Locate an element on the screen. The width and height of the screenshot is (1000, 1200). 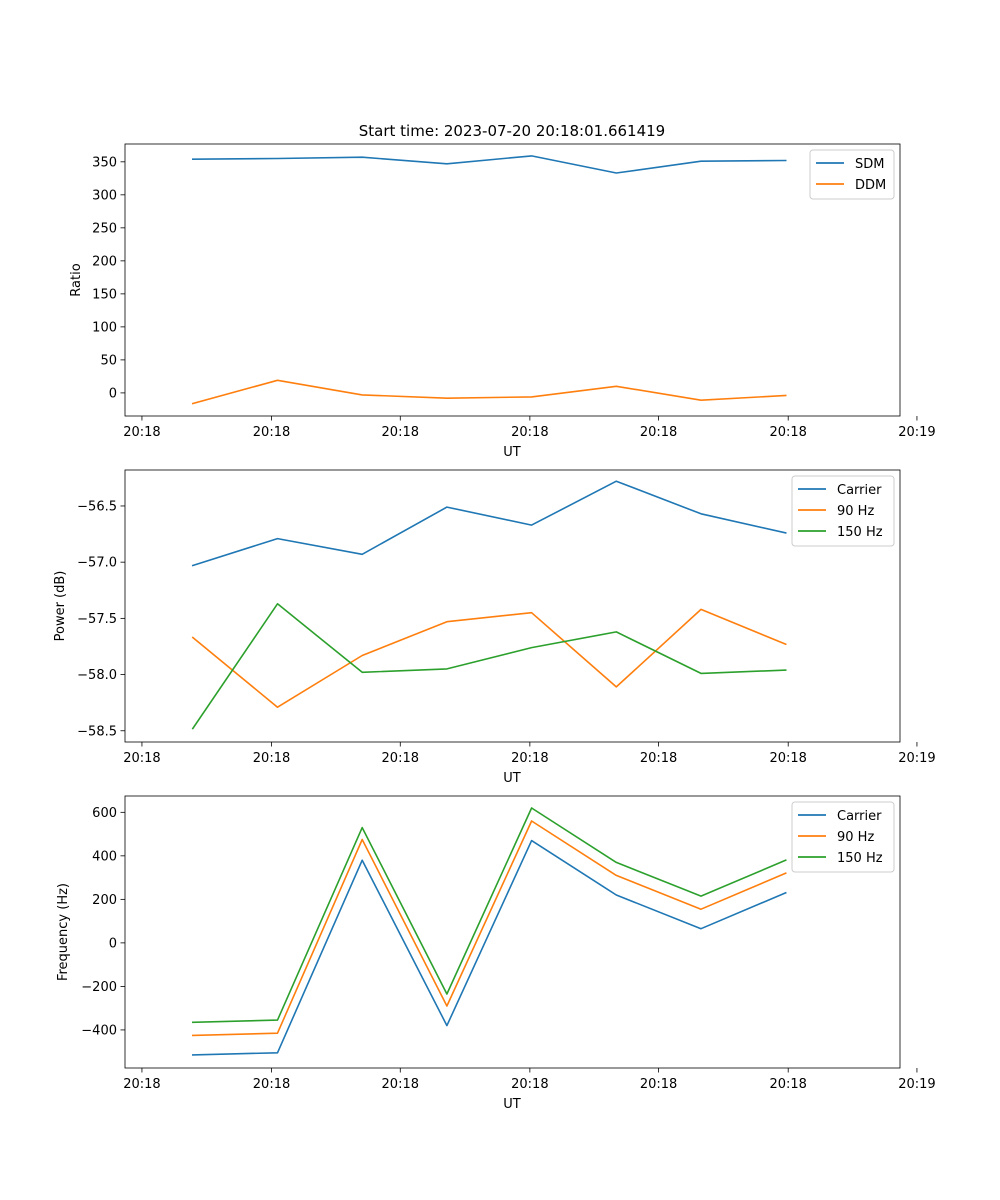
legend: SDM DDM is located at coordinates (852, 174).